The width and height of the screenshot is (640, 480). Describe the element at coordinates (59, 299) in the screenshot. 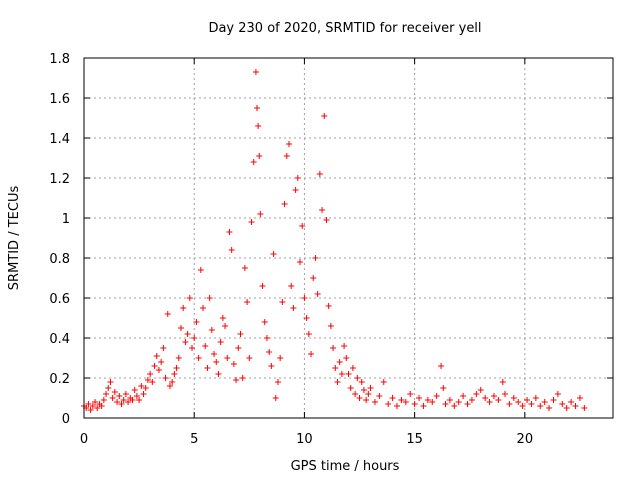

I see `y-tick-label: 0.6` at that location.